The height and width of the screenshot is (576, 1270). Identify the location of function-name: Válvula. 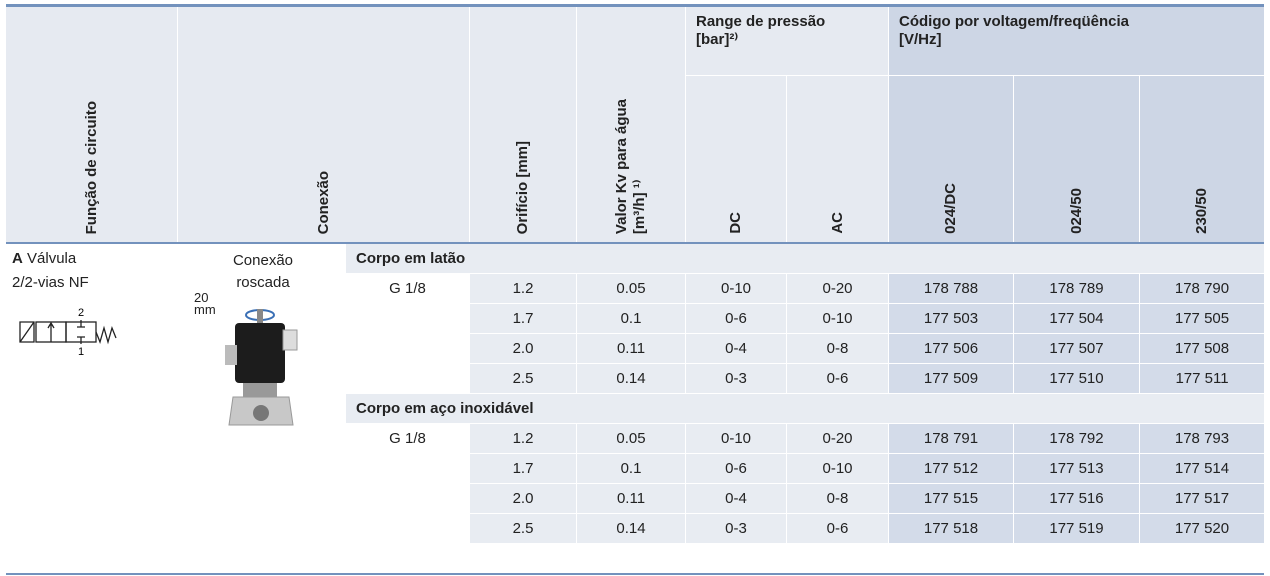
(52, 258).